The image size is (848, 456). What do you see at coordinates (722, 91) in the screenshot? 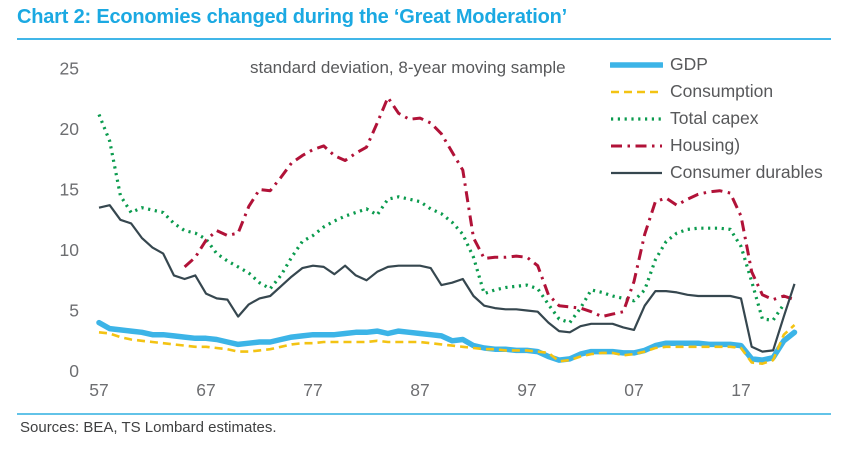
I see `legend-label: Consumption` at bounding box center [722, 91].